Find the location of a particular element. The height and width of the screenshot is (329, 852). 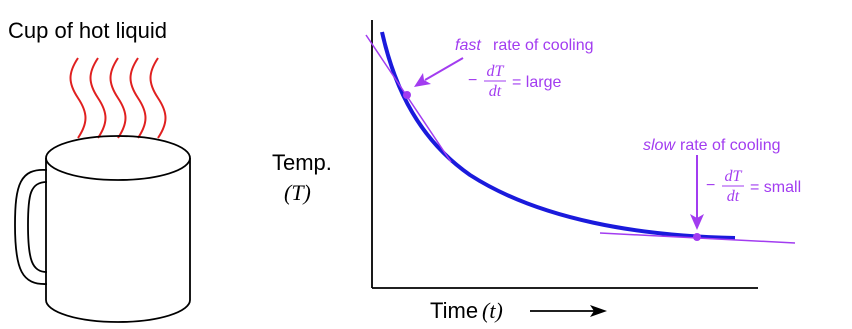

y-axis-symbol: (T) is located at coordinates (297, 192).